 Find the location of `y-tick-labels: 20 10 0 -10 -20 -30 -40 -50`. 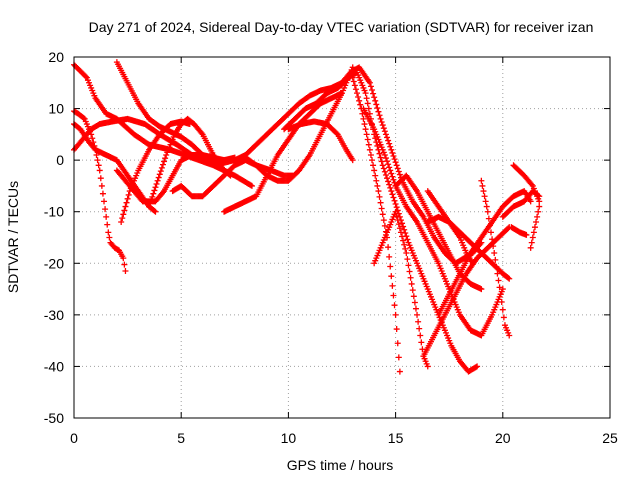

y-tick-labels: 20 10 0 -10 -20 -30 -40 -50 is located at coordinates (54, 237).